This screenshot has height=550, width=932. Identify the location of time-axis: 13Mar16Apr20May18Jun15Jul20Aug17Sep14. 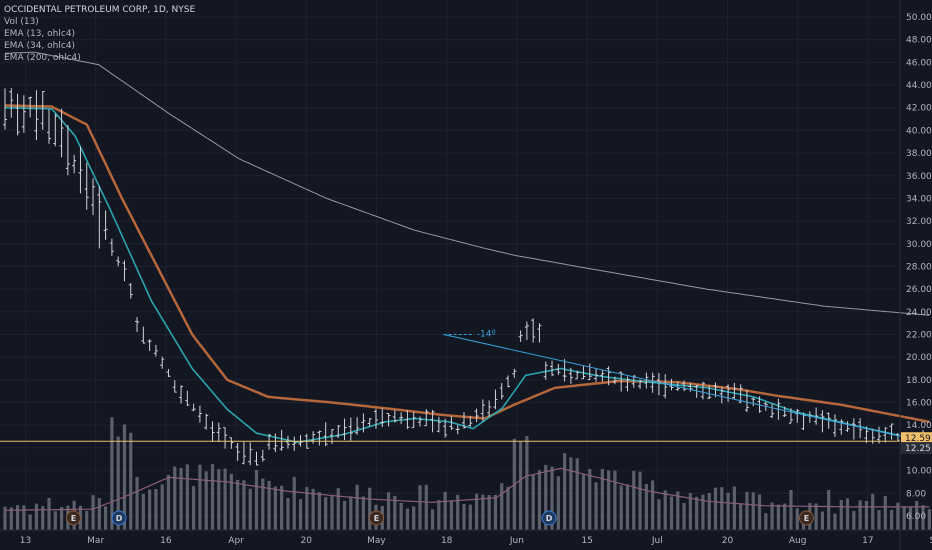
(466, 537).